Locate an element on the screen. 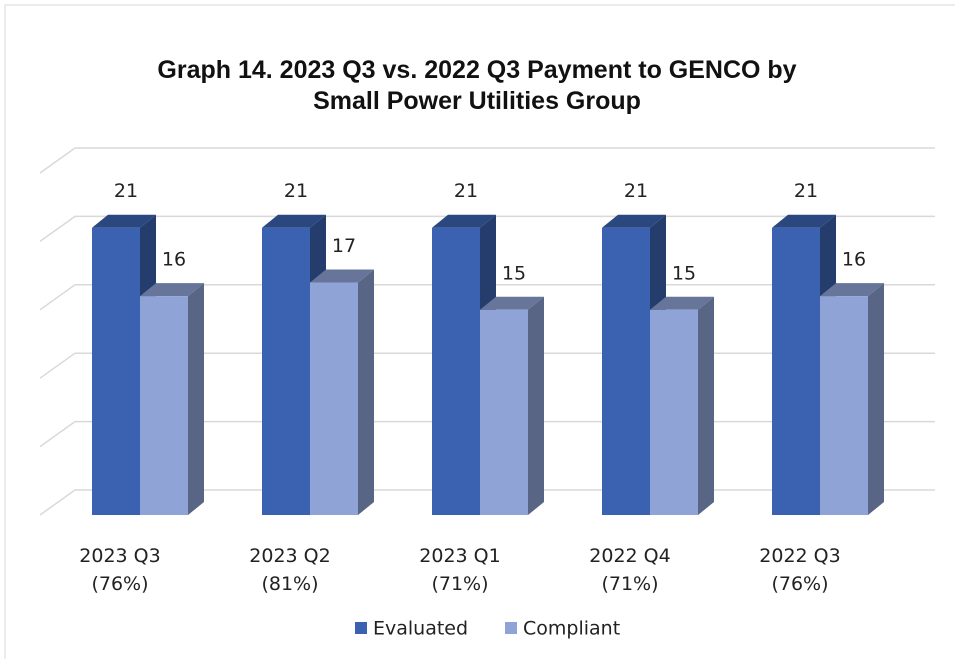 The width and height of the screenshot is (955, 659). grid-line is located at coordinates (487, 160).